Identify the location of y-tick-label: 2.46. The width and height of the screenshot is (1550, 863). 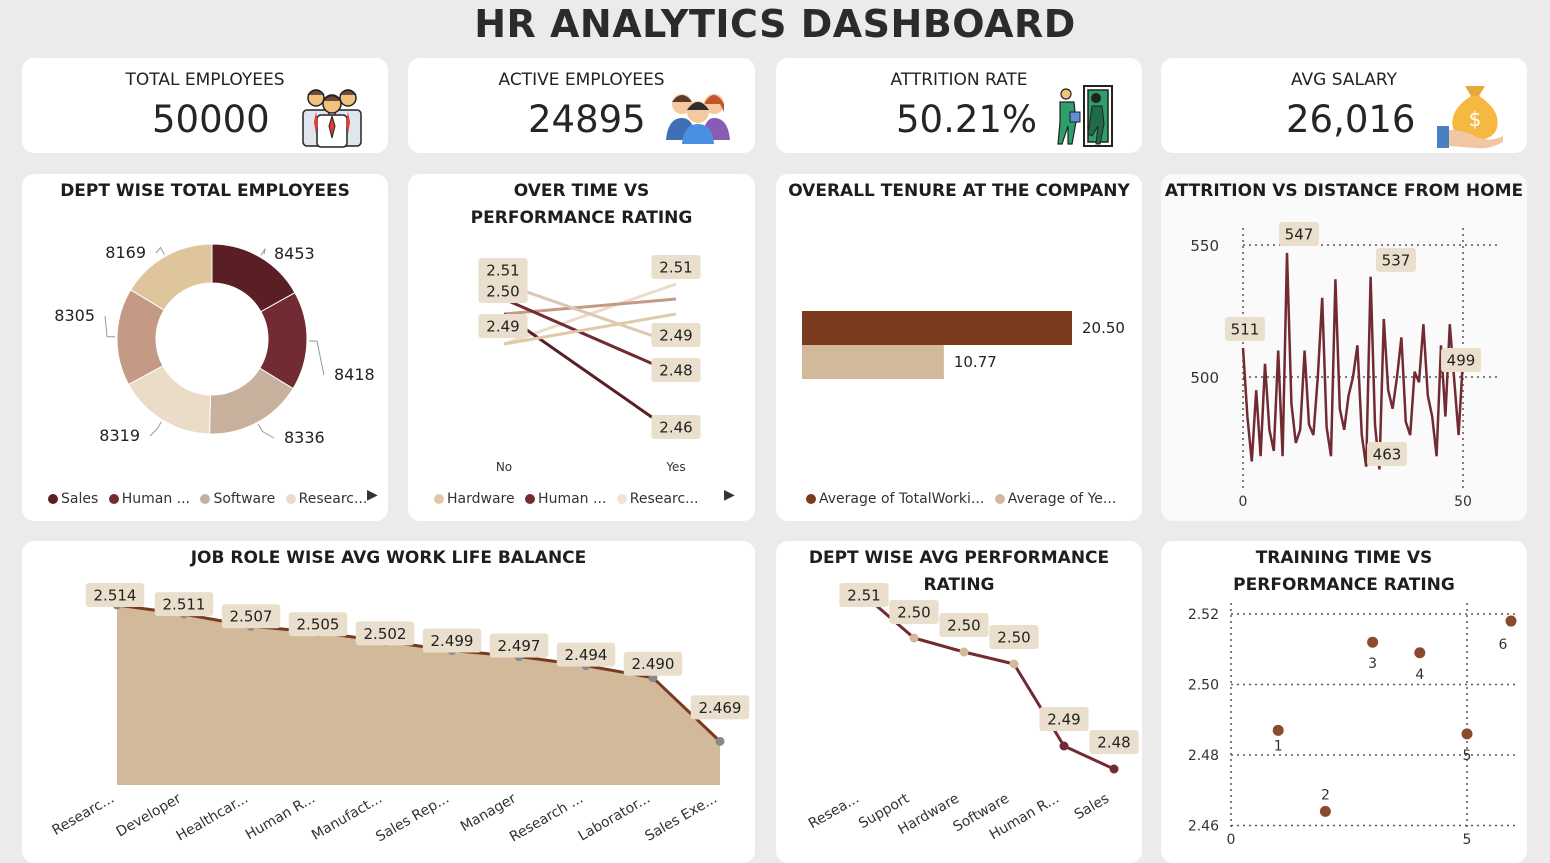
(1203, 827).